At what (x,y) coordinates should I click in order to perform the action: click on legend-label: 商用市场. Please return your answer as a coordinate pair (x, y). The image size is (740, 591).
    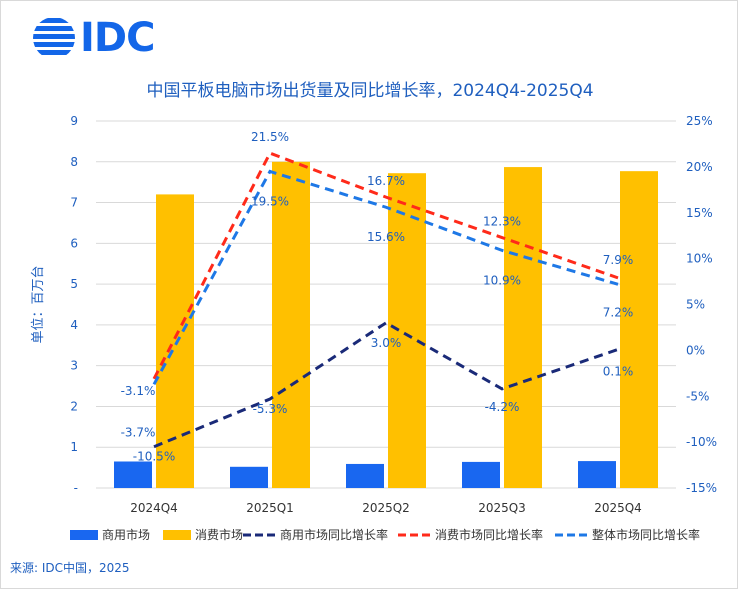
    Looking at the image, I should click on (126, 534).